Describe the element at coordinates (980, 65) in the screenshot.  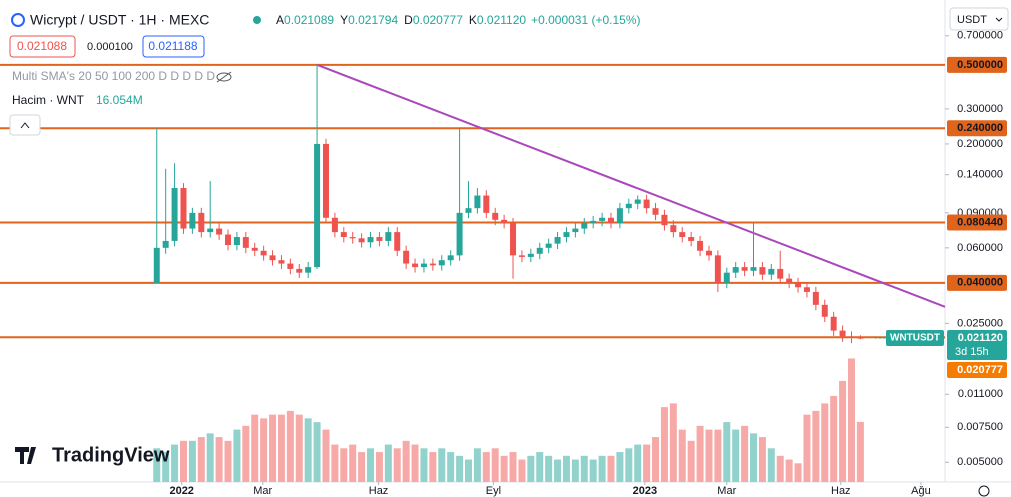
I see `level-label: 0.500000` at that location.